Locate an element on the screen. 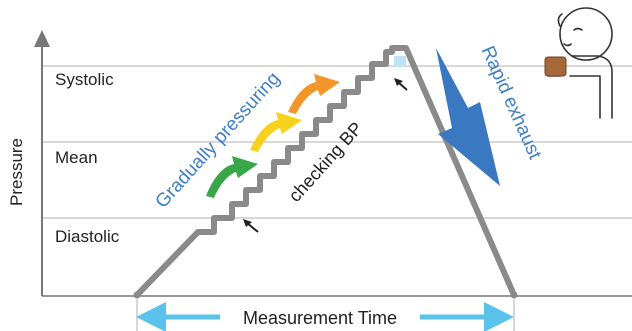 This screenshot has width=632, height=331. rapid-exhaust-arrow-icon is located at coordinates (468, 117).